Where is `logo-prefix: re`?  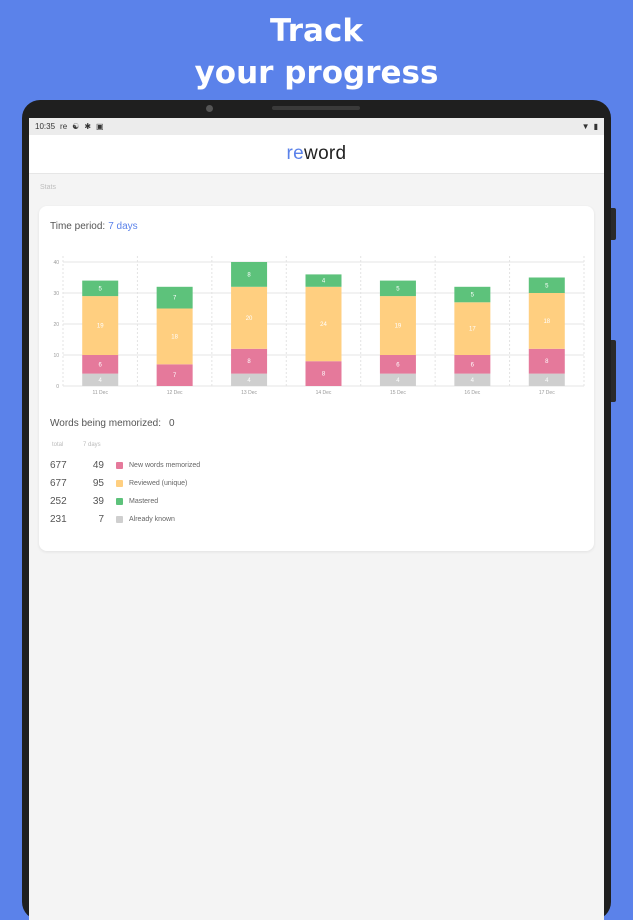 logo-prefix: re is located at coordinates (295, 153).